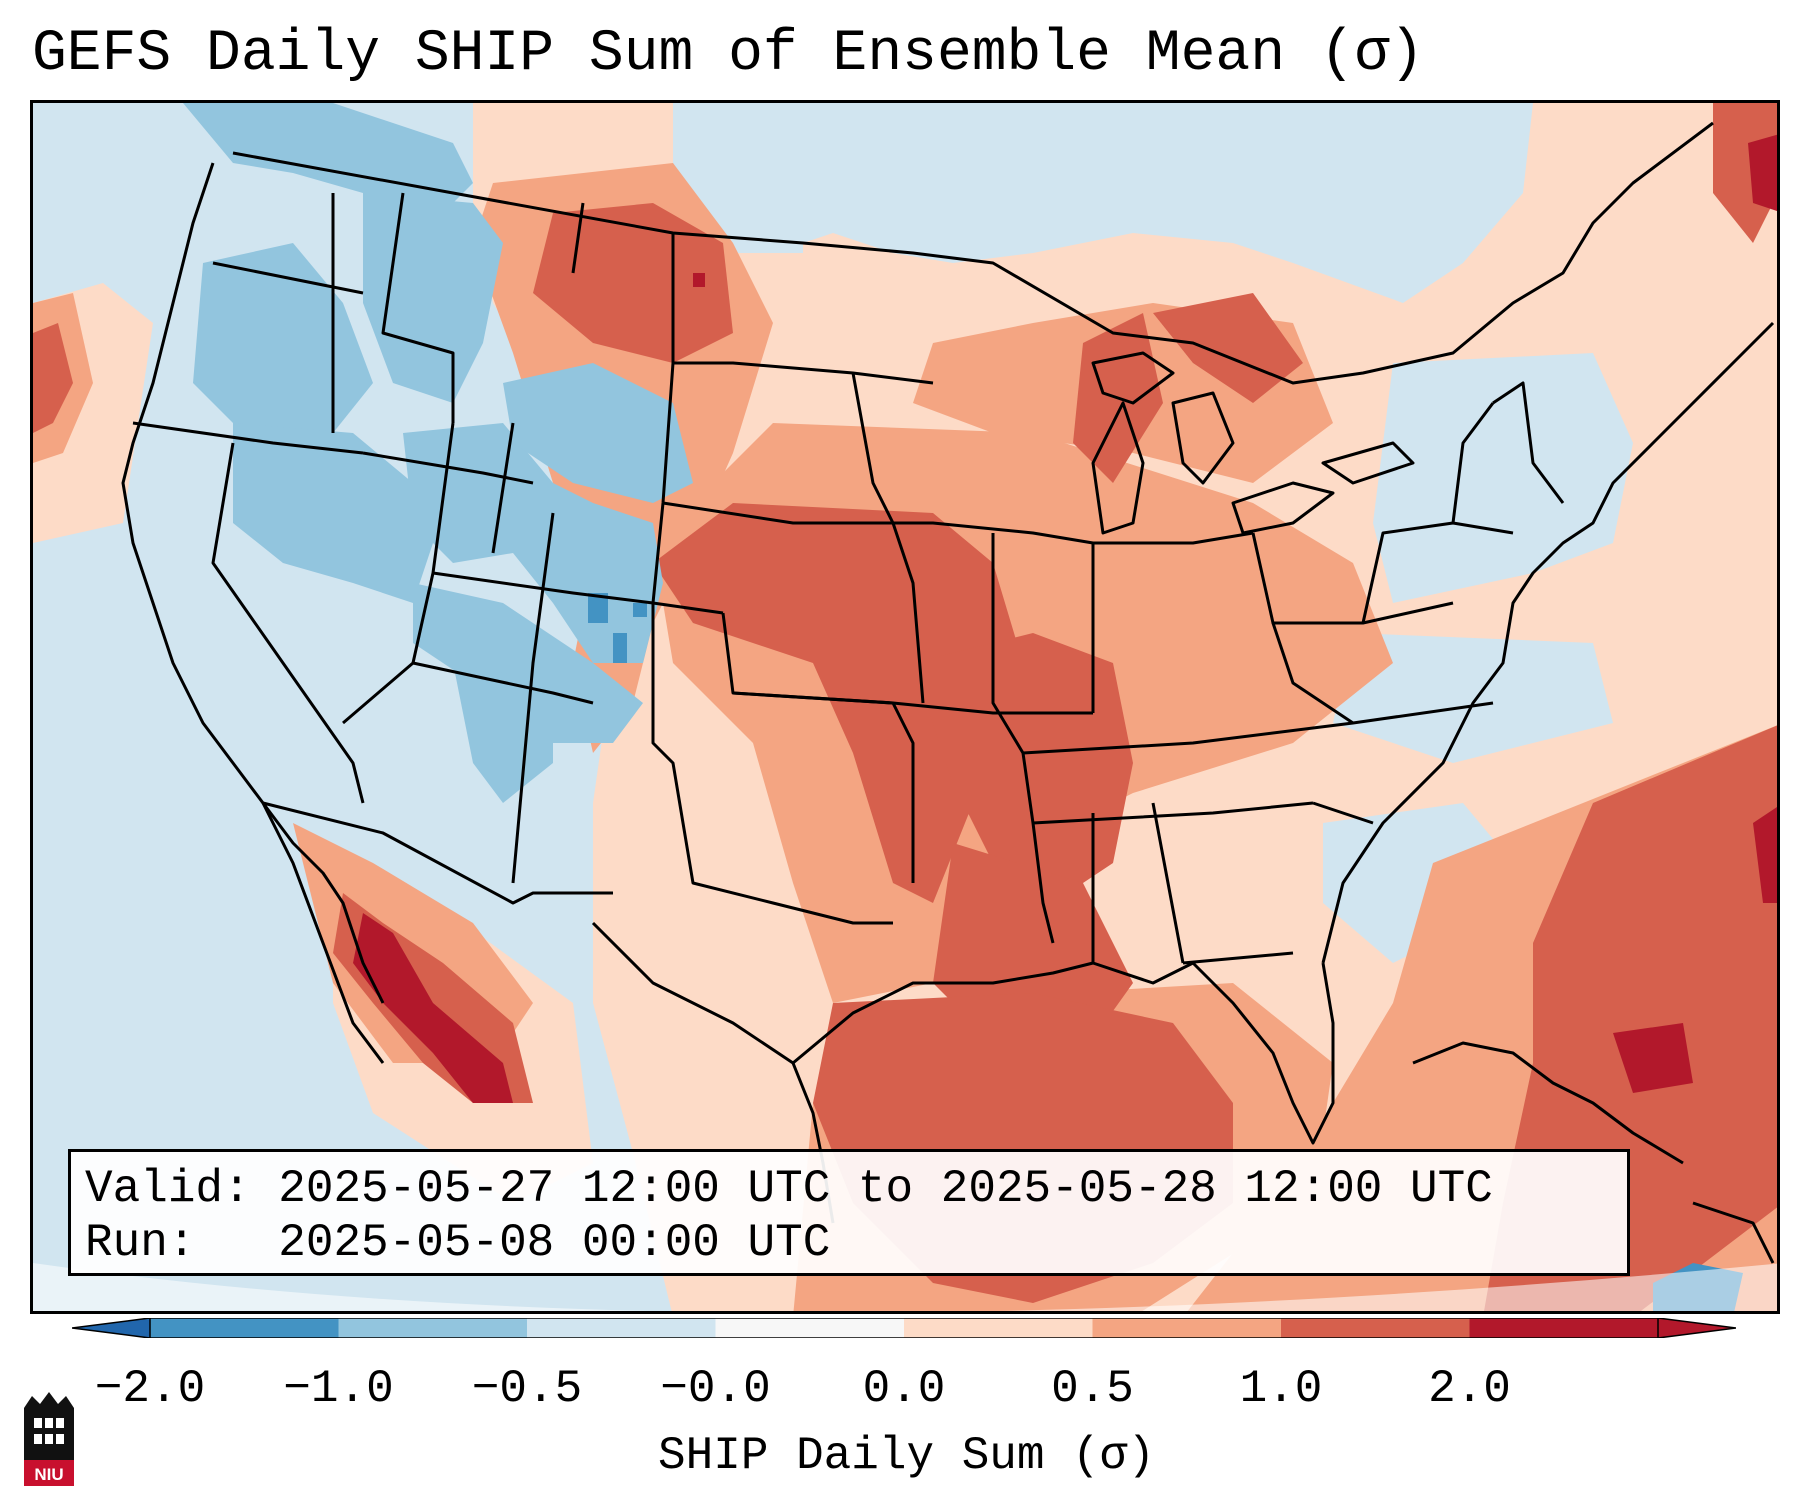 The height and width of the screenshot is (1506, 1803). Describe the element at coordinates (905, 1287) in the screenshot. I see `projection-edge` at that location.